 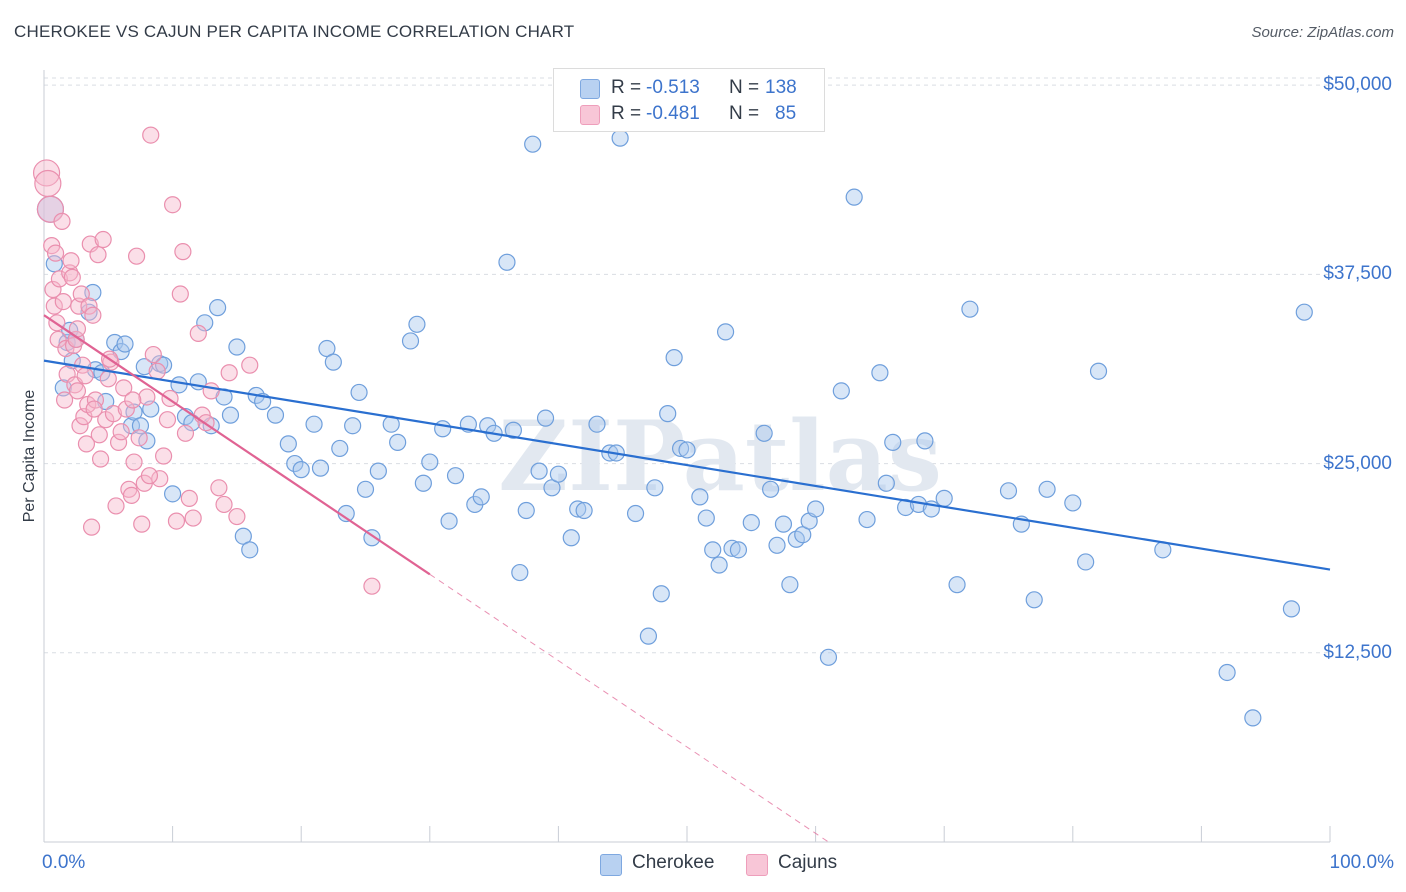 I want to click on y-tick-label-25000: $25,000, so click(x=1357, y=463).